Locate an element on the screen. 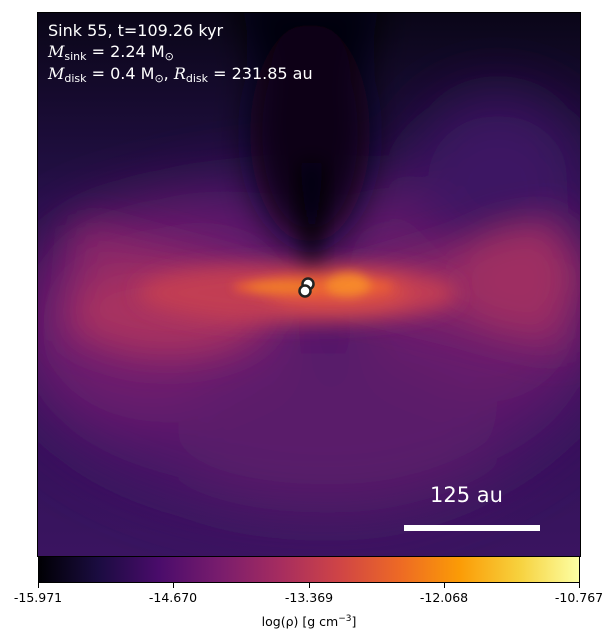 The height and width of the screenshot is (644, 615). disk-mass-unit: ⊙ is located at coordinates (159, 78).